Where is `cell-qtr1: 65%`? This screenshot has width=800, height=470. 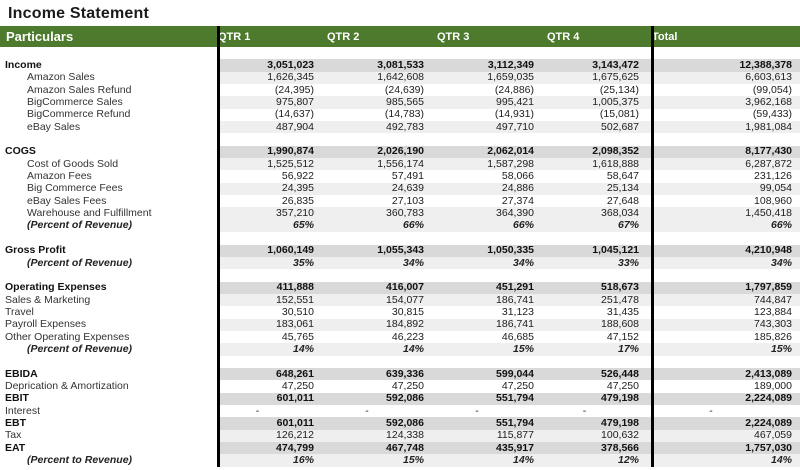
cell-qtr1: 65% is located at coordinates (272, 226).